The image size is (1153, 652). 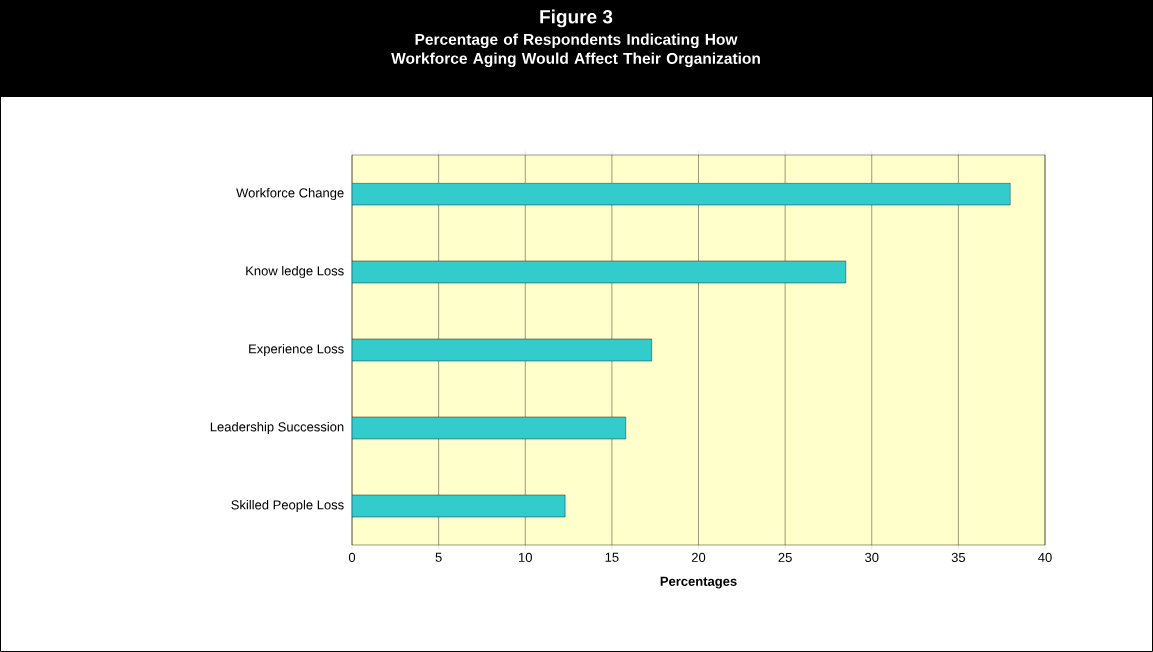 What do you see at coordinates (277, 428) in the screenshot?
I see `y-tick-label: Leadership Succession` at bounding box center [277, 428].